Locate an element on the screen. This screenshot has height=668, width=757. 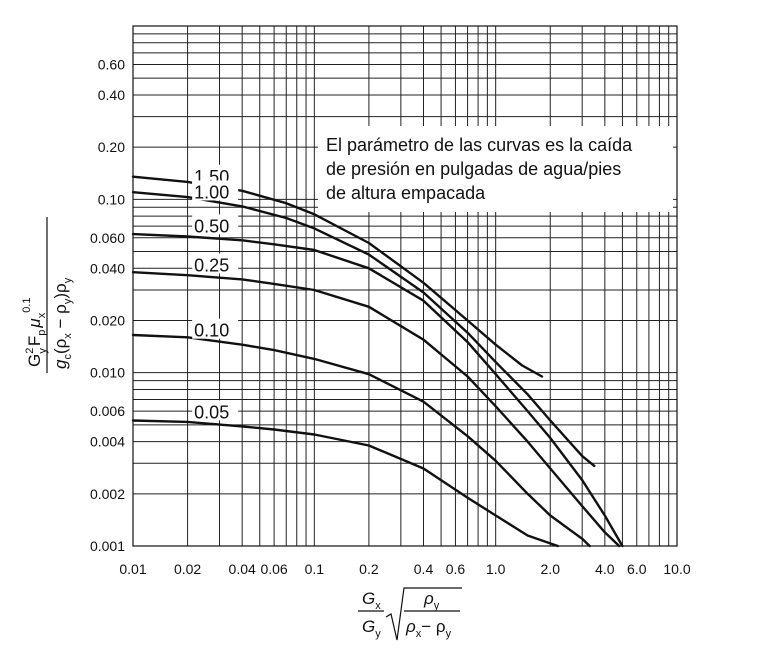
y-tick-label: 0.040 is located at coordinates (107, 268).